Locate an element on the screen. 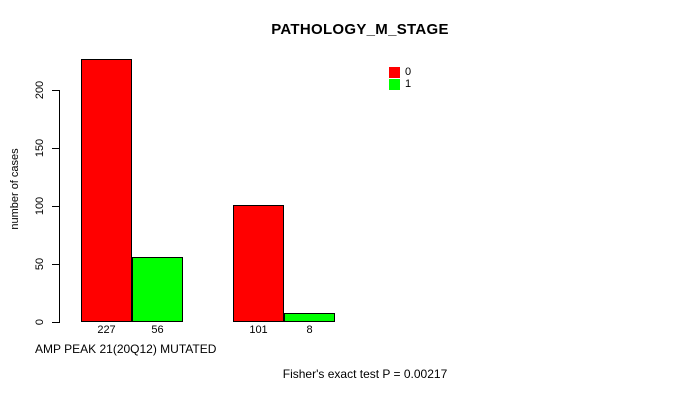 The width and height of the screenshot is (690, 400). legend: 0 1 is located at coordinates (400, 78).